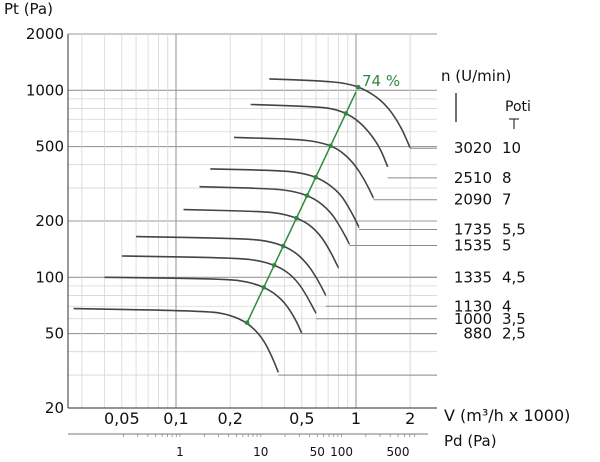 This screenshot has width=600, height=462. What do you see at coordinates (49, 147) in the screenshot?
I see `y-tick-label: 500` at bounding box center [49, 147].